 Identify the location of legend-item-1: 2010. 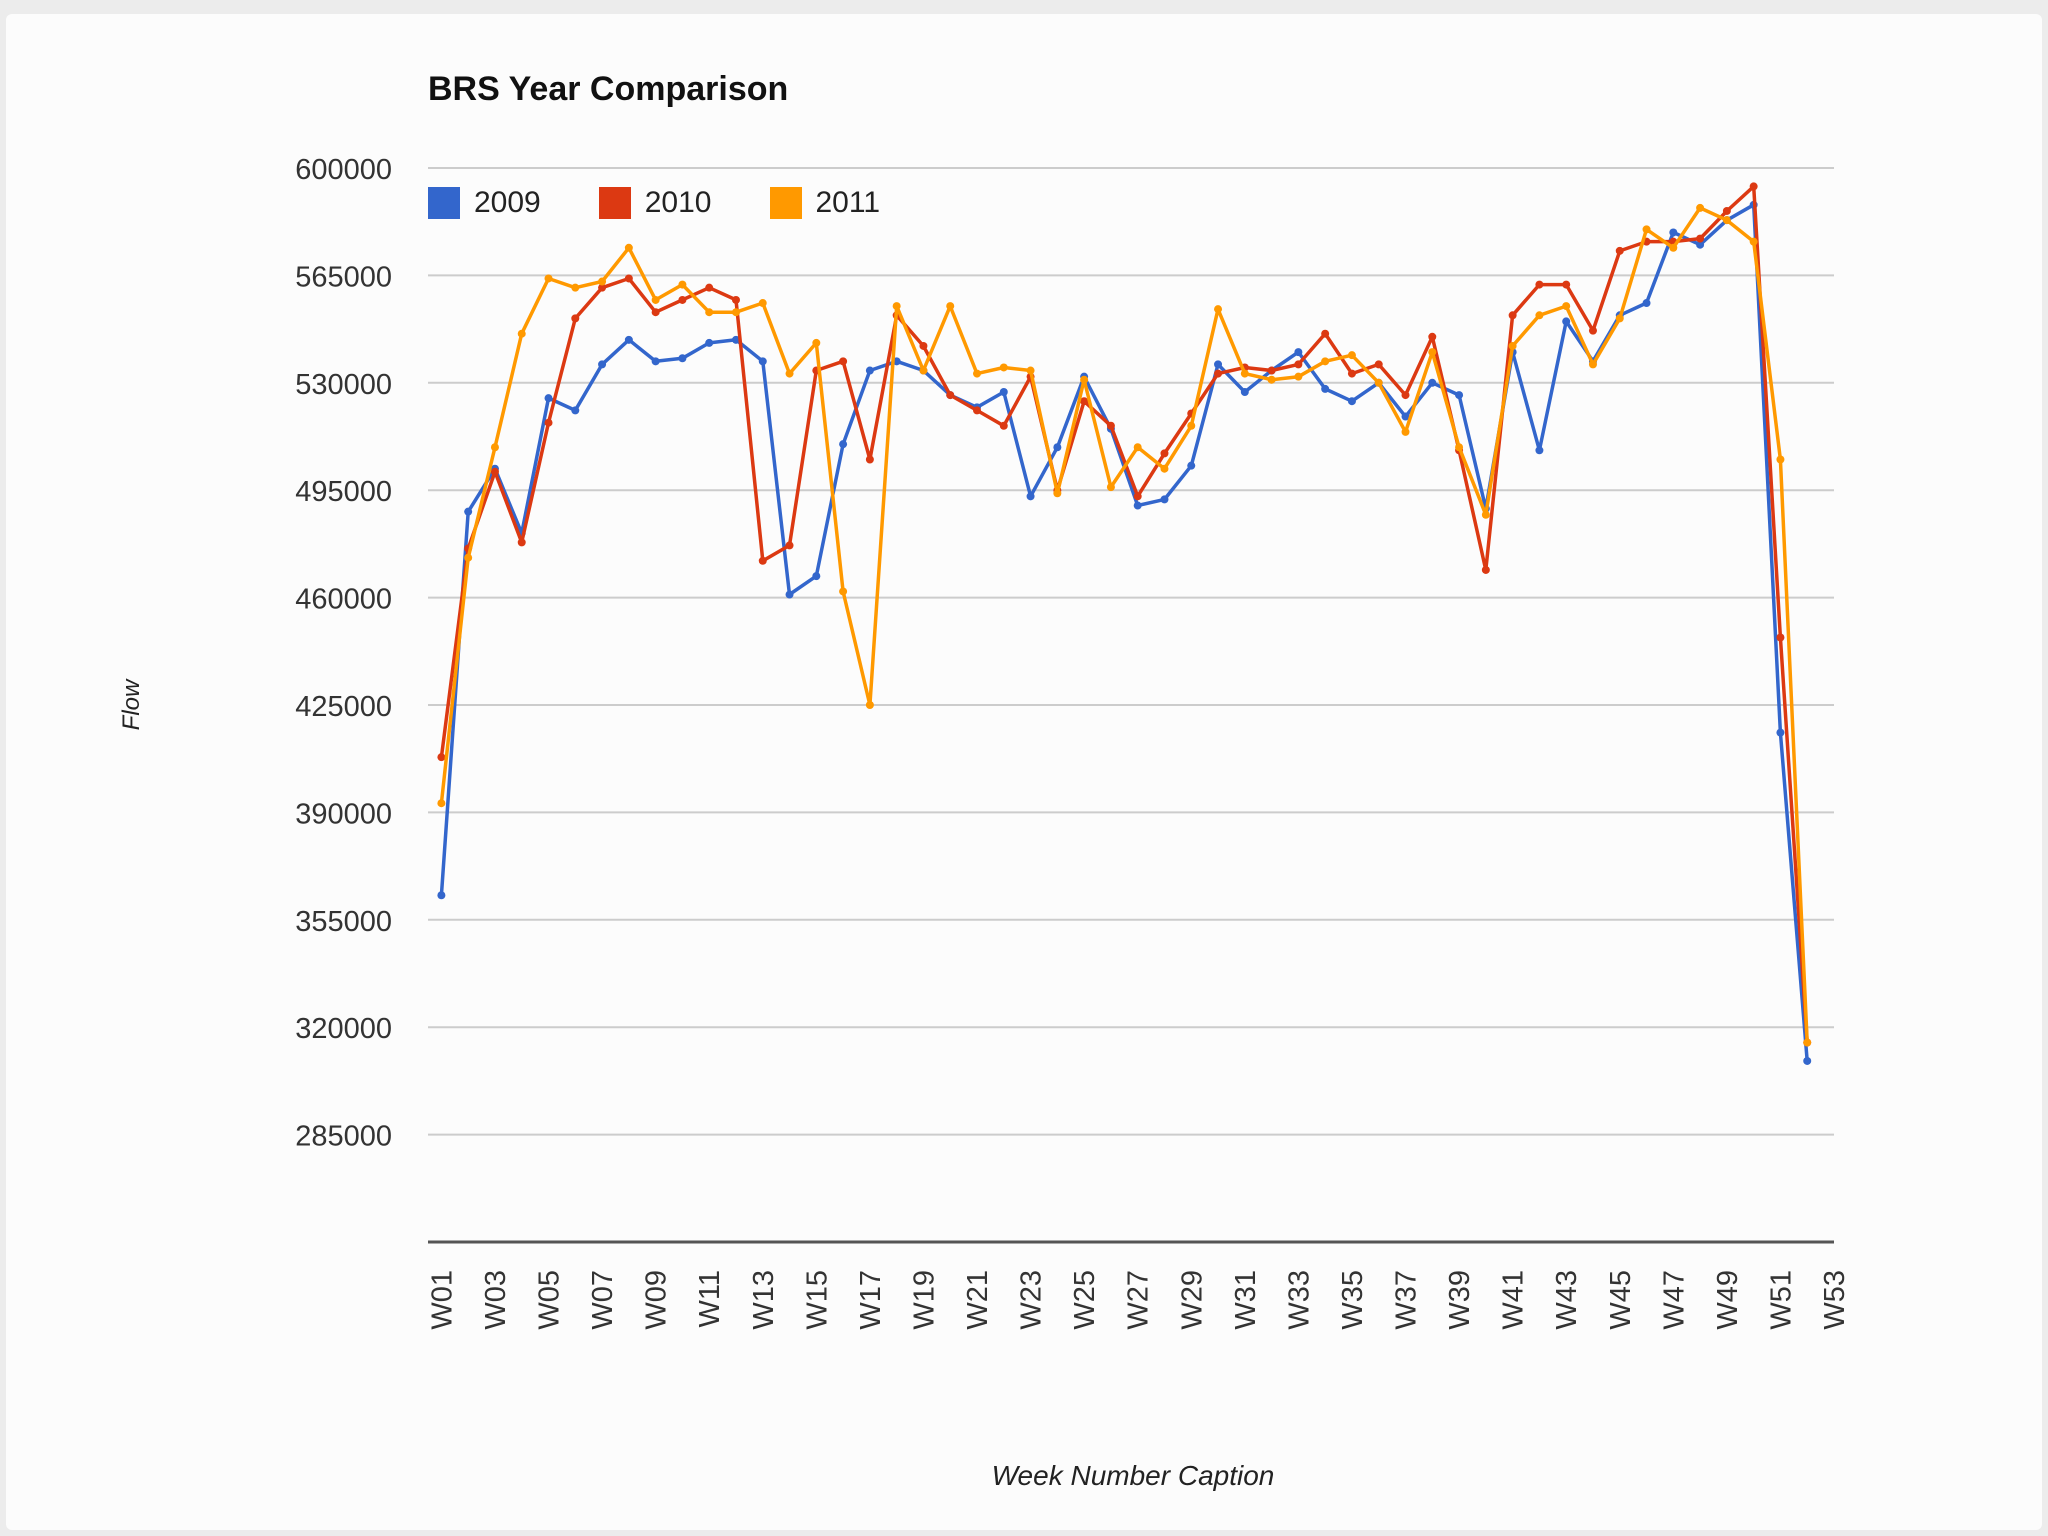
(655, 203).